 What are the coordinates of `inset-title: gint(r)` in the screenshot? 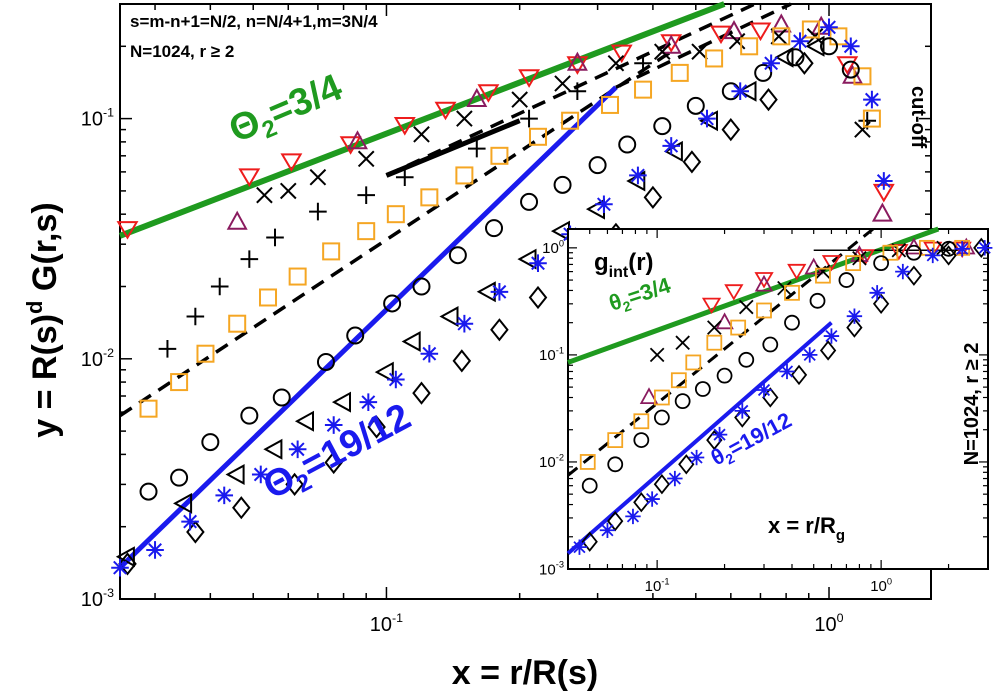 It's located at (624, 265).